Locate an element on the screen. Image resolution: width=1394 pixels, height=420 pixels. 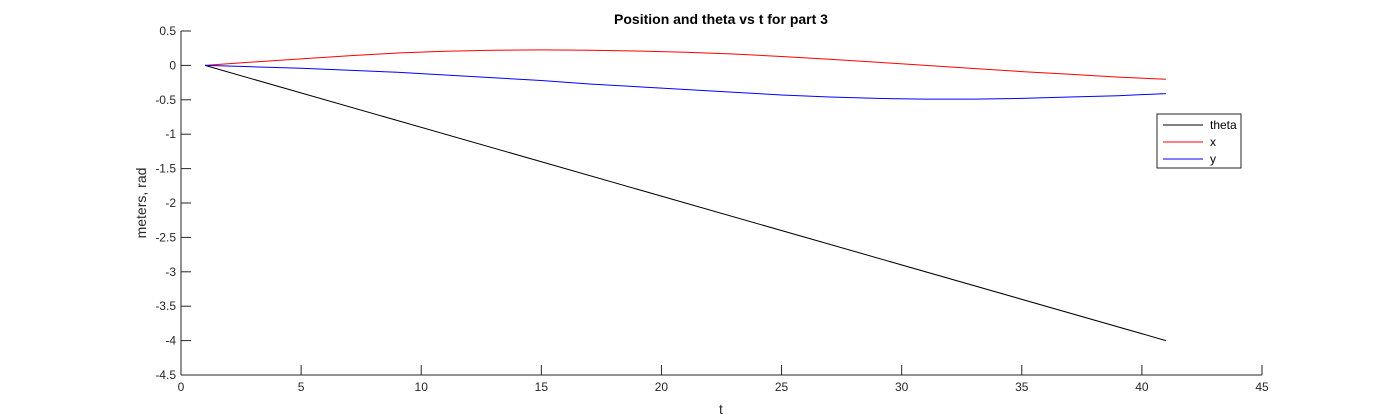
y-tick-label: -0.5 is located at coordinates (165, 100).